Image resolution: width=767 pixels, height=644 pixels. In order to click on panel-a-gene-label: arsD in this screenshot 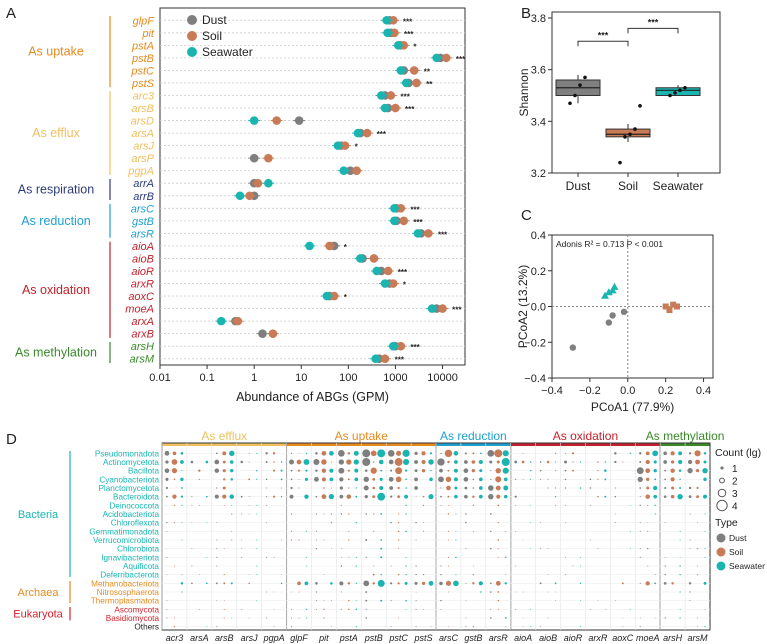, I will do `click(142, 122)`.